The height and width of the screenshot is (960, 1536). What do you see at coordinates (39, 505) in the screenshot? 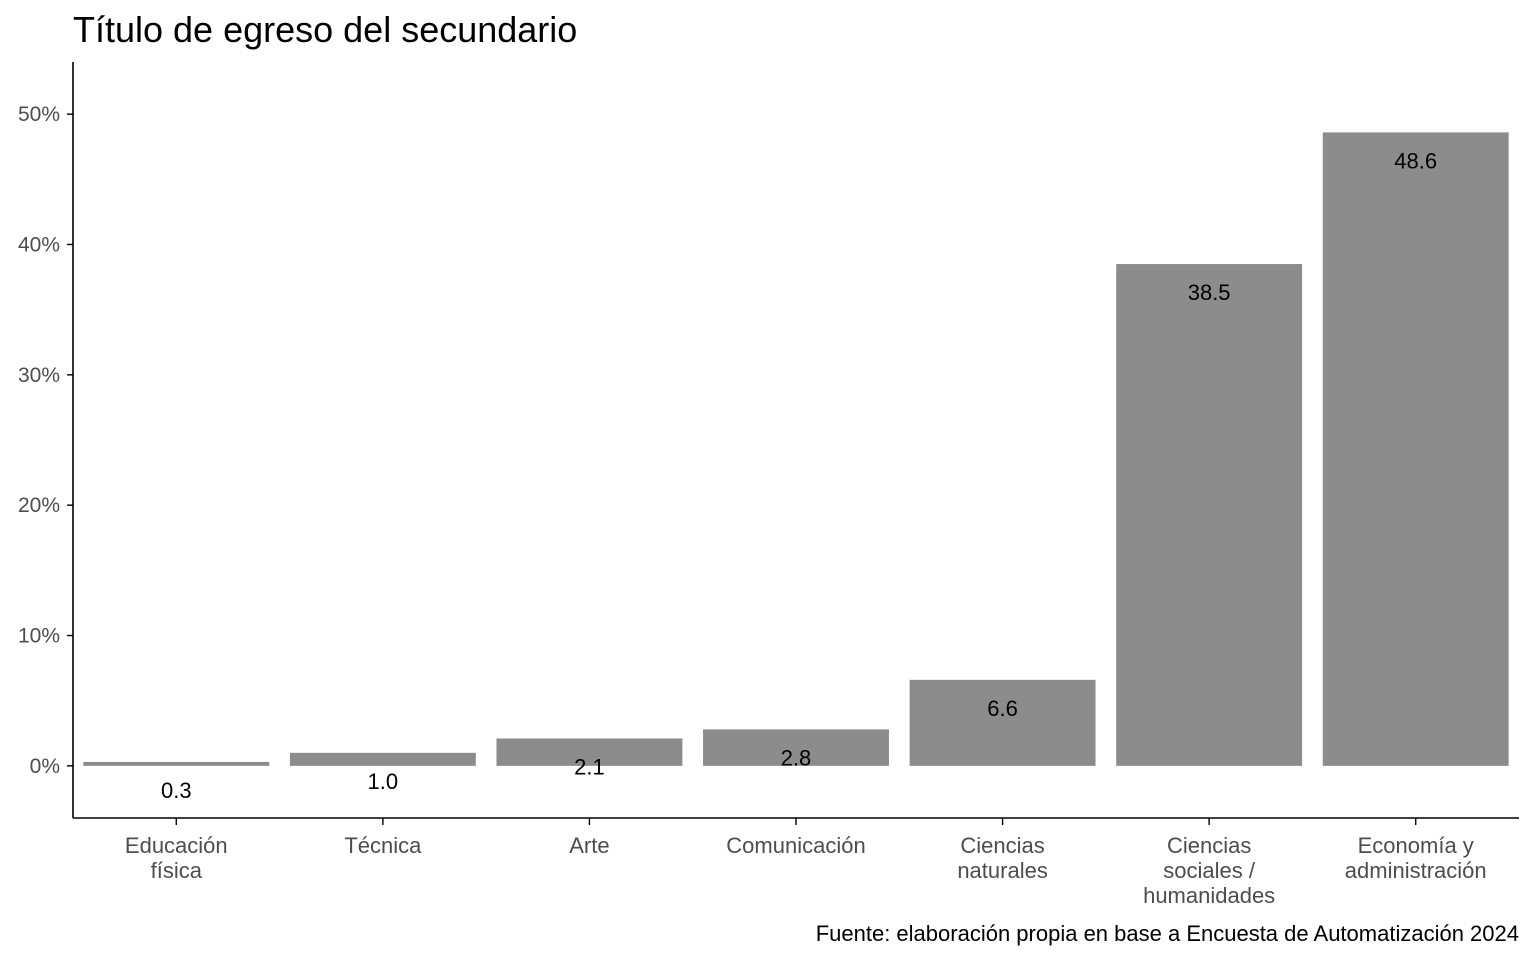
I see `y-tick-label: 20%` at bounding box center [39, 505].